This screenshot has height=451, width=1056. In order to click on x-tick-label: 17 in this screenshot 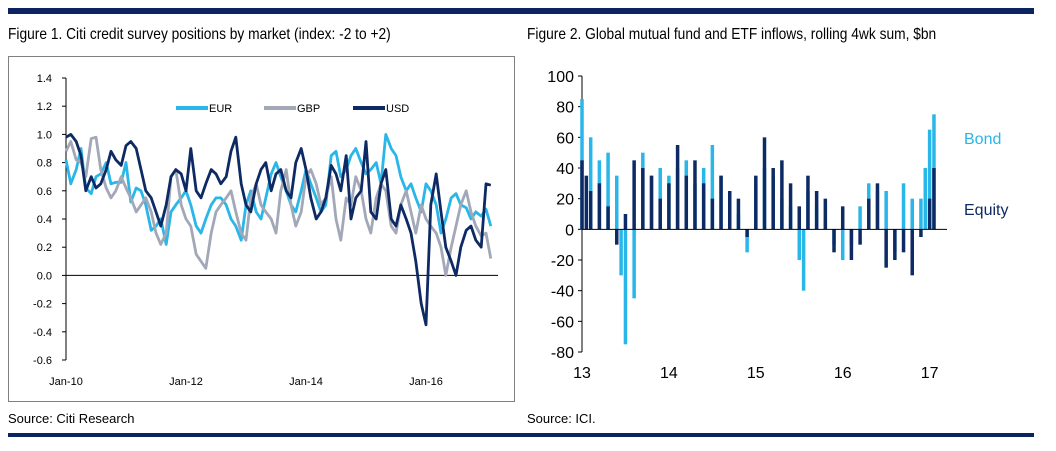, I will do `click(930, 373)`.